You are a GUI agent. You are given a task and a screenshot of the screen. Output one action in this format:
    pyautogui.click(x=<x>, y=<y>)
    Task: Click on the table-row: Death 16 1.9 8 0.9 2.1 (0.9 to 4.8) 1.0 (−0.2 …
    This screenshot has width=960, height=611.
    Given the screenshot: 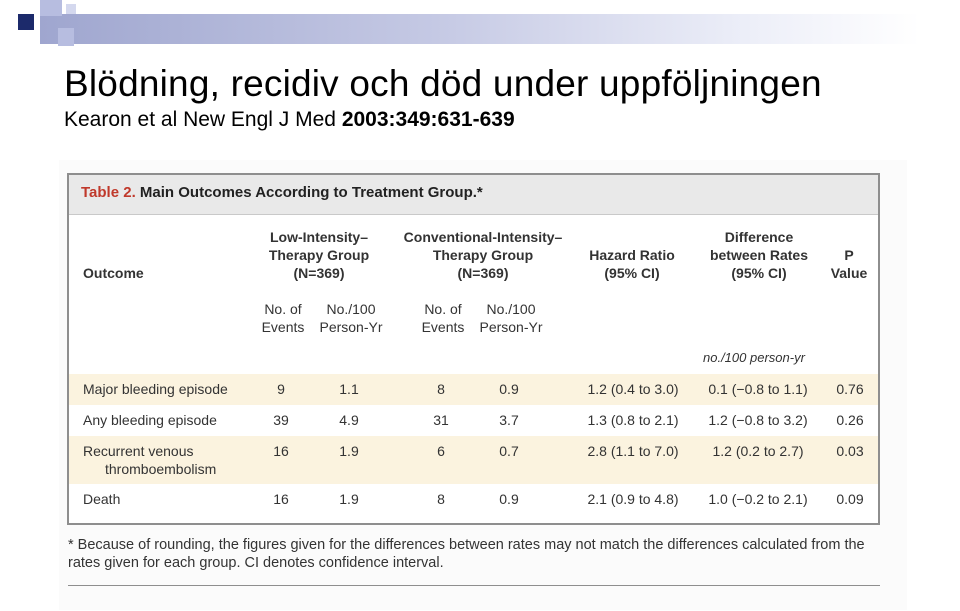 What is the action you would take?
    pyautogui.click(x=473, y=500)
    